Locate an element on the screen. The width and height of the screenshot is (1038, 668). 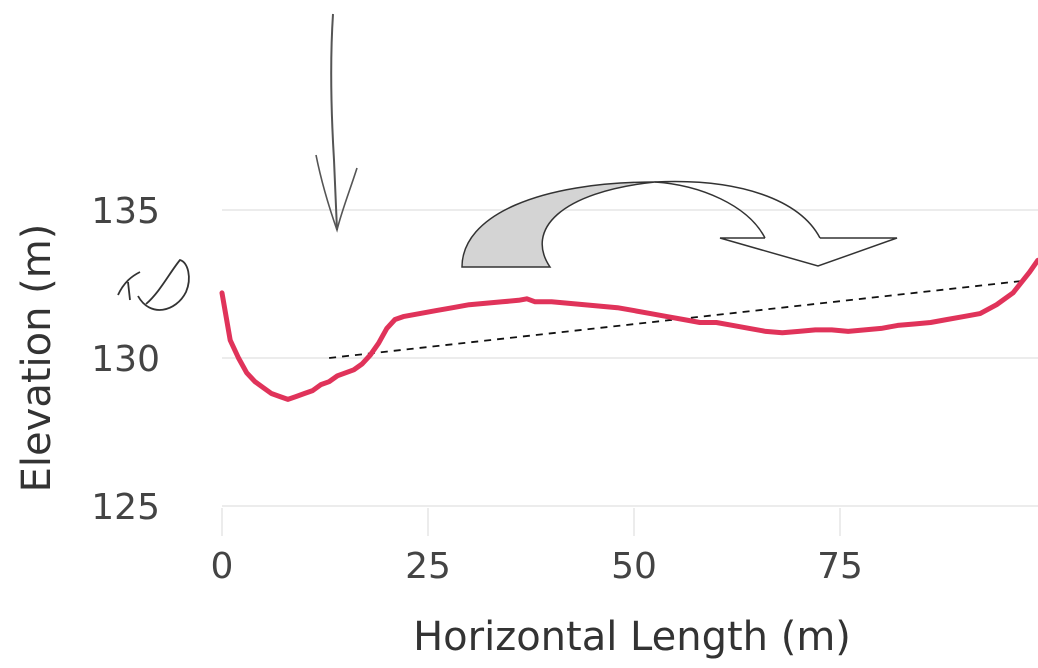
down-arrow-icon is located at coordinates (336, 123).